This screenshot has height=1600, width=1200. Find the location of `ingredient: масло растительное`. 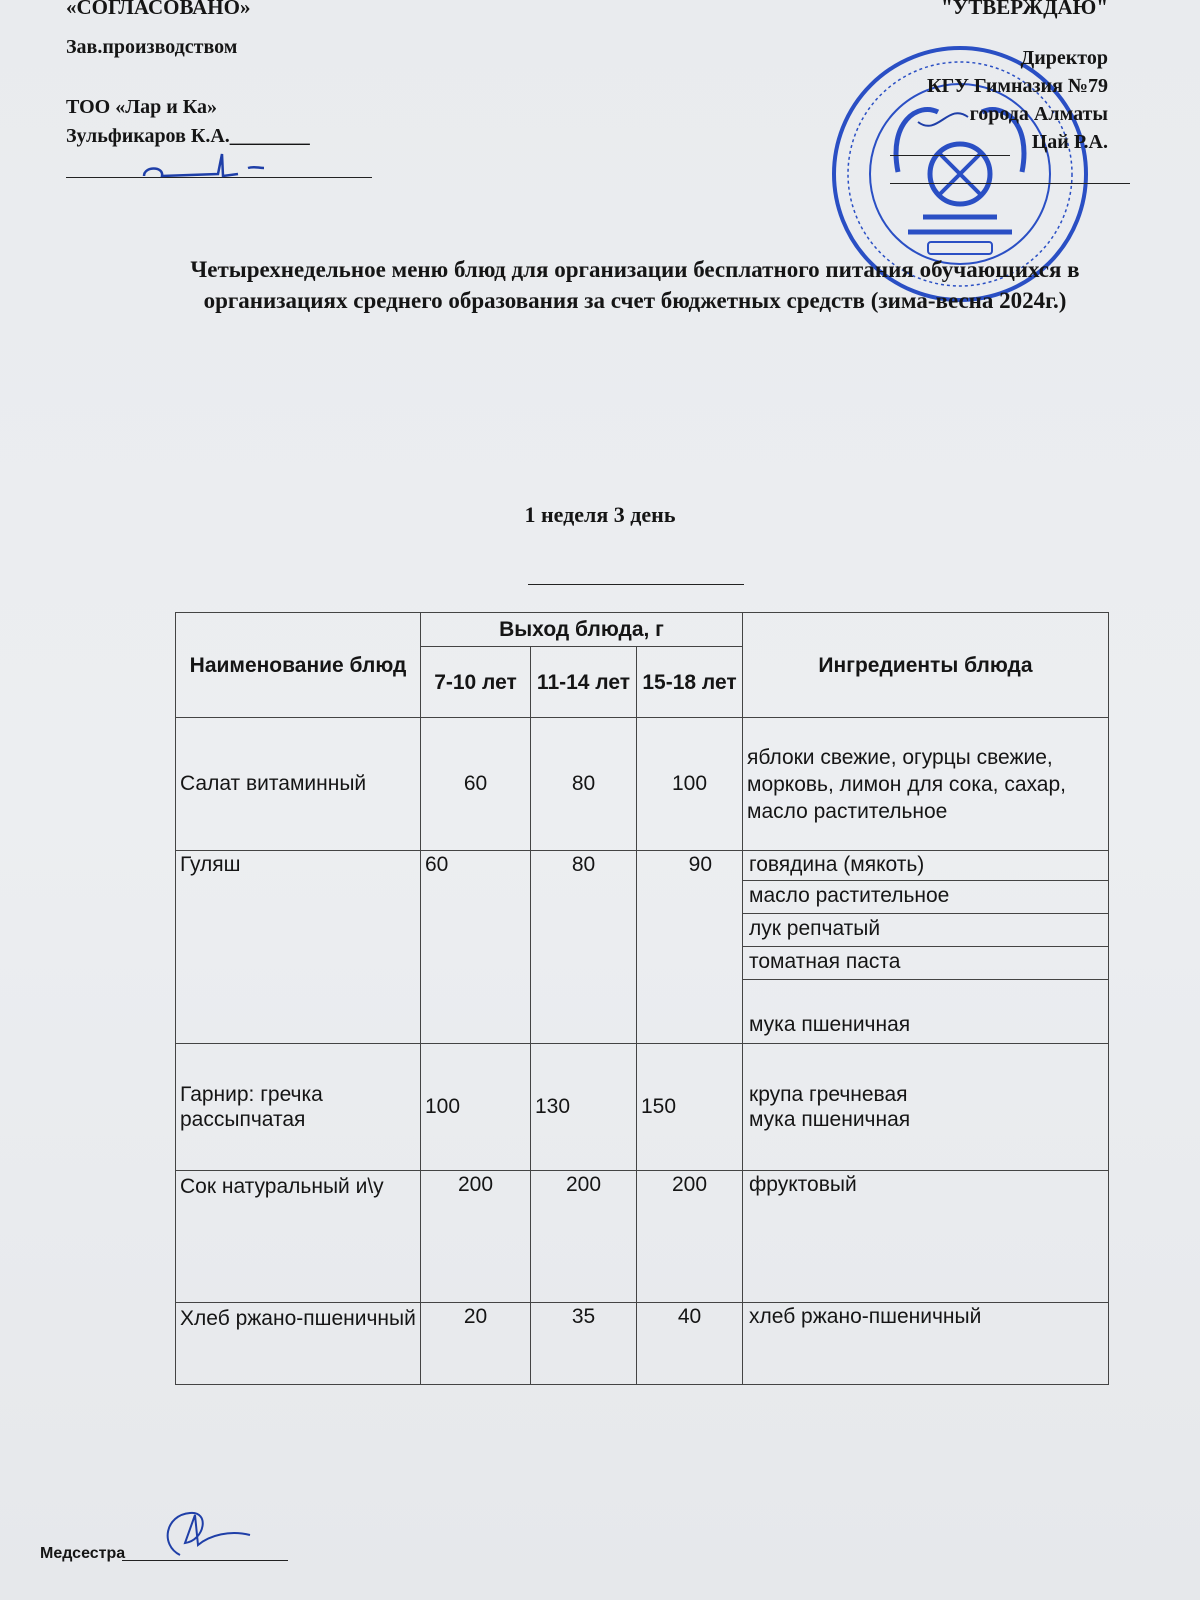

ingredient: масло растительное is located at coordinates (925, 897).